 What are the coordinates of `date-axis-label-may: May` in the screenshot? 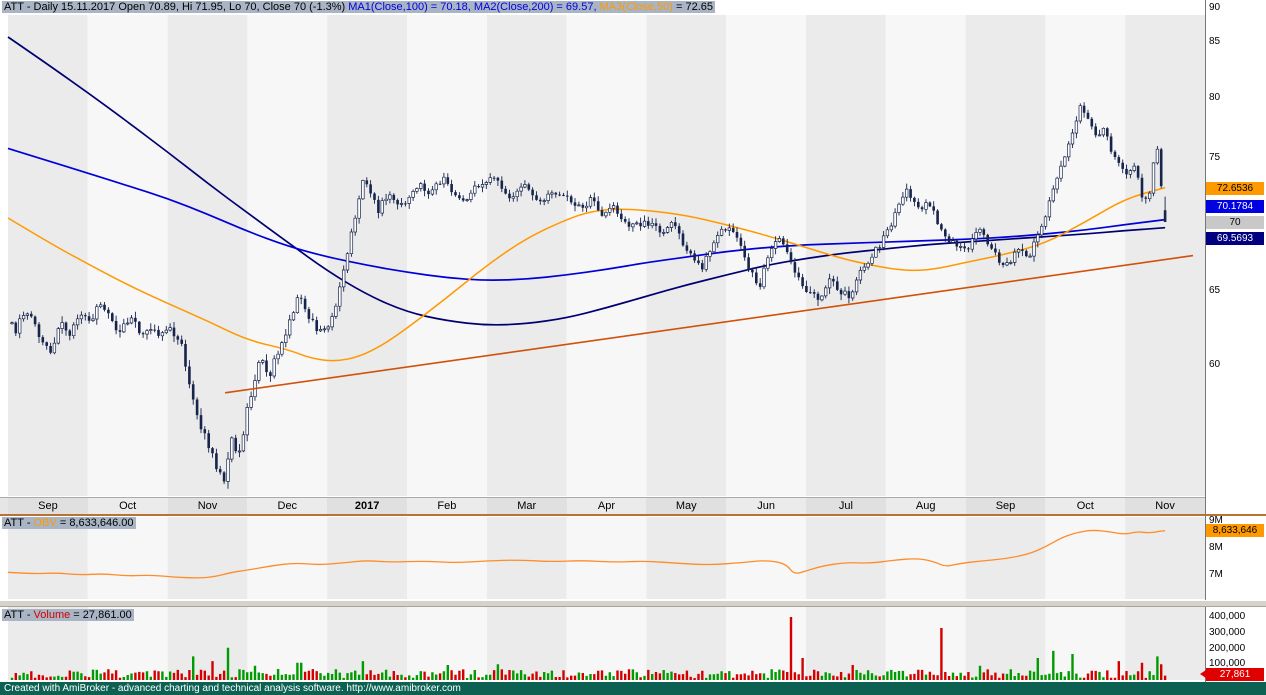 It's located at (686, 506).